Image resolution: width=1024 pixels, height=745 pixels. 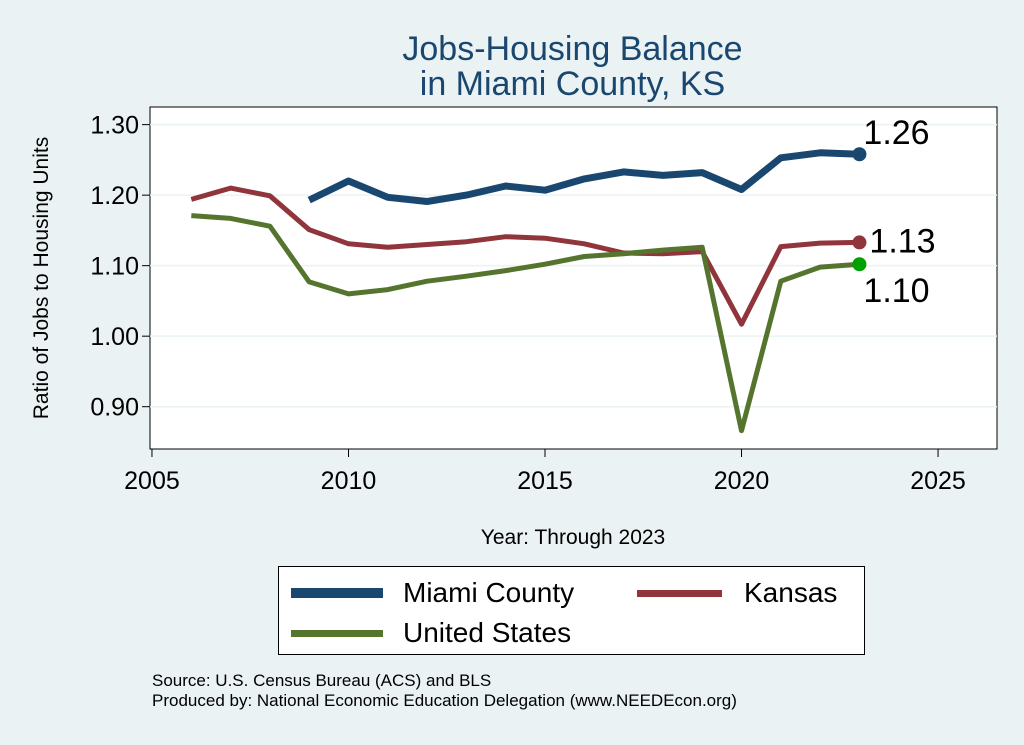 I want to click on end-label-miami-county: 1.26, so click(x=896, y=133).